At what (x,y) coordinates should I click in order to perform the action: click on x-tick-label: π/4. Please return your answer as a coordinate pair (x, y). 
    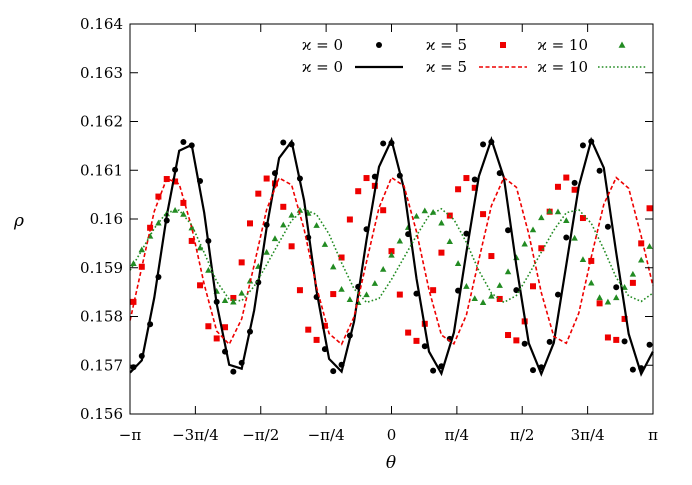
    Looking at the image, I should click on (457, 435).